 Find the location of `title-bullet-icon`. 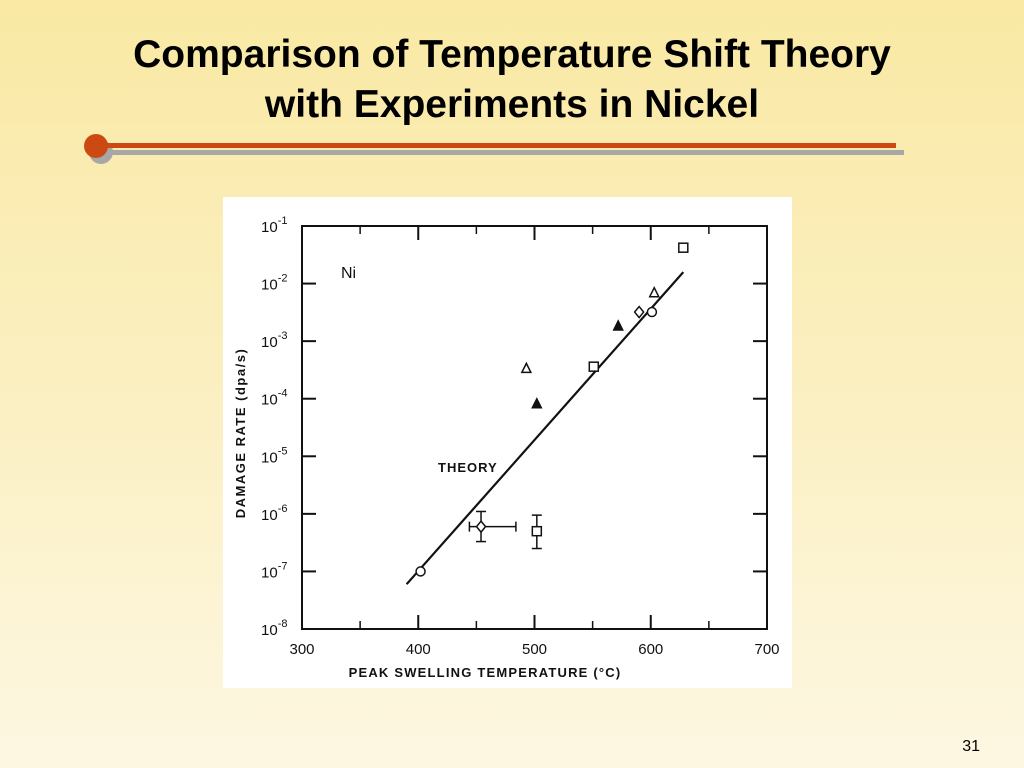

title-bullet-icon is located at coordinates (96, 146).